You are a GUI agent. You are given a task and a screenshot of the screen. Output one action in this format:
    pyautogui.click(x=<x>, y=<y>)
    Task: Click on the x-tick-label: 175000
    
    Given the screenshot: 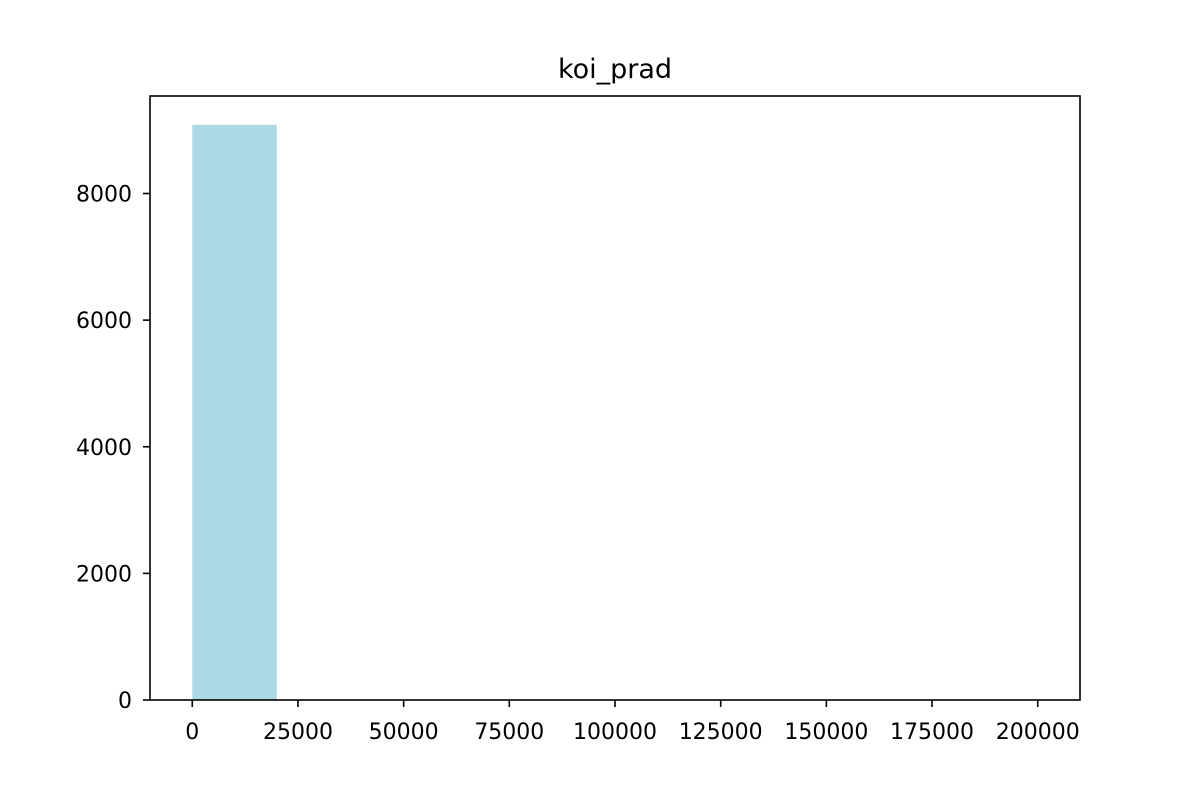 What is the action you would take?
    pyautogui.click(x=932, y=732)
    